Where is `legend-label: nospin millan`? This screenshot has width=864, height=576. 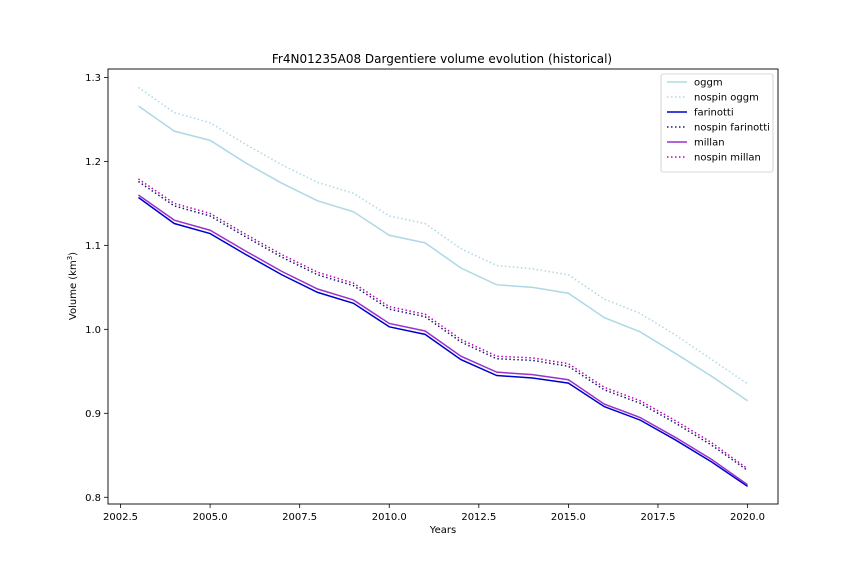 legend-label: nospin millan is located at coordinates (727, 158).